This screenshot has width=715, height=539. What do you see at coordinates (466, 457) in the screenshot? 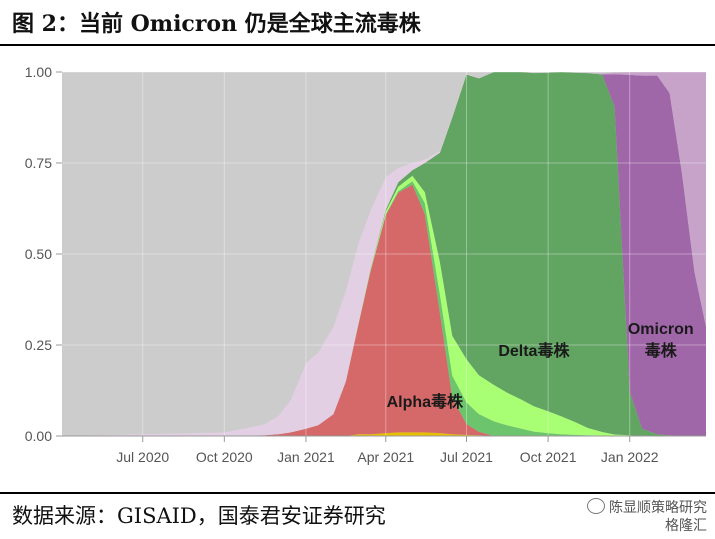
I see `x-tick-label: Jul 2021` at bounding box center [466, 457].